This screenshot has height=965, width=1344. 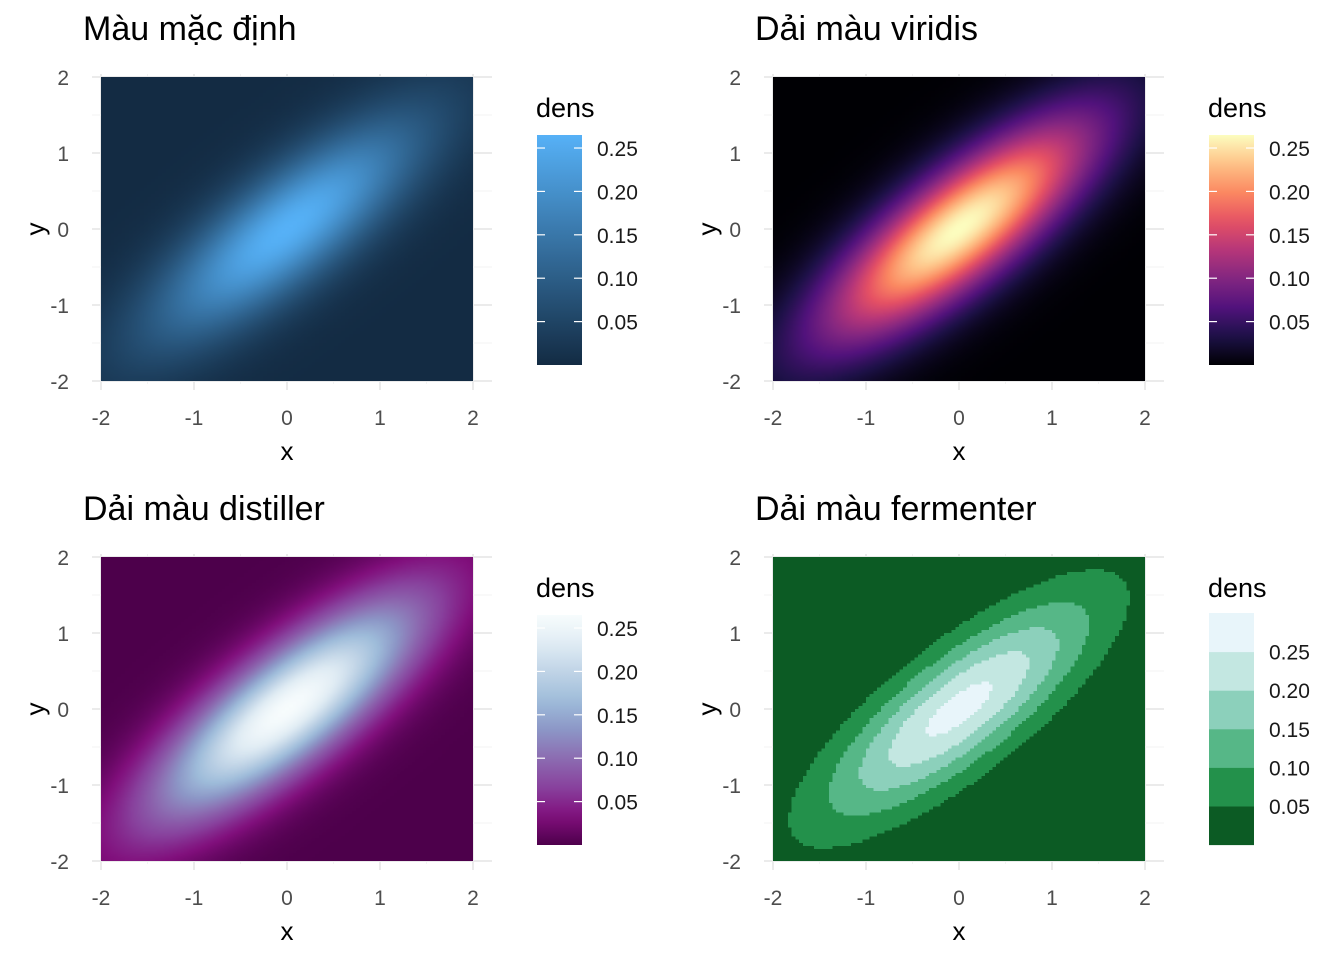 I want to click on chart-title: Dải màu viridis, so click(x=866, y=29).